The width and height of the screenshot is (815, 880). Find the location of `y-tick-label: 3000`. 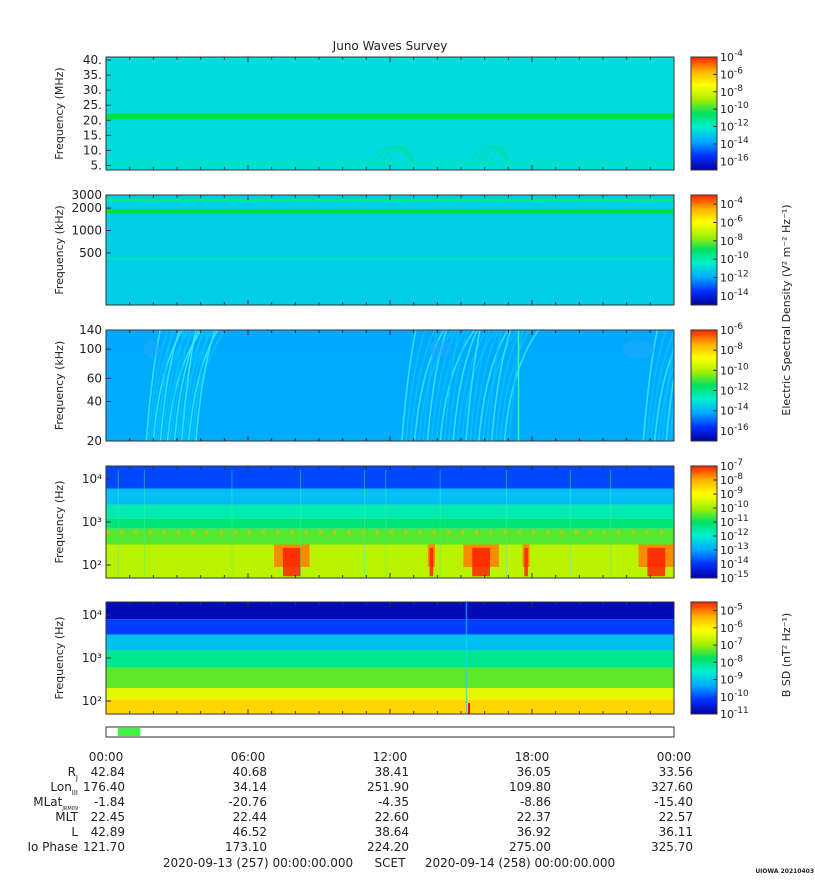

y-tick-label: 3000 is located at coordinates (86, 195).